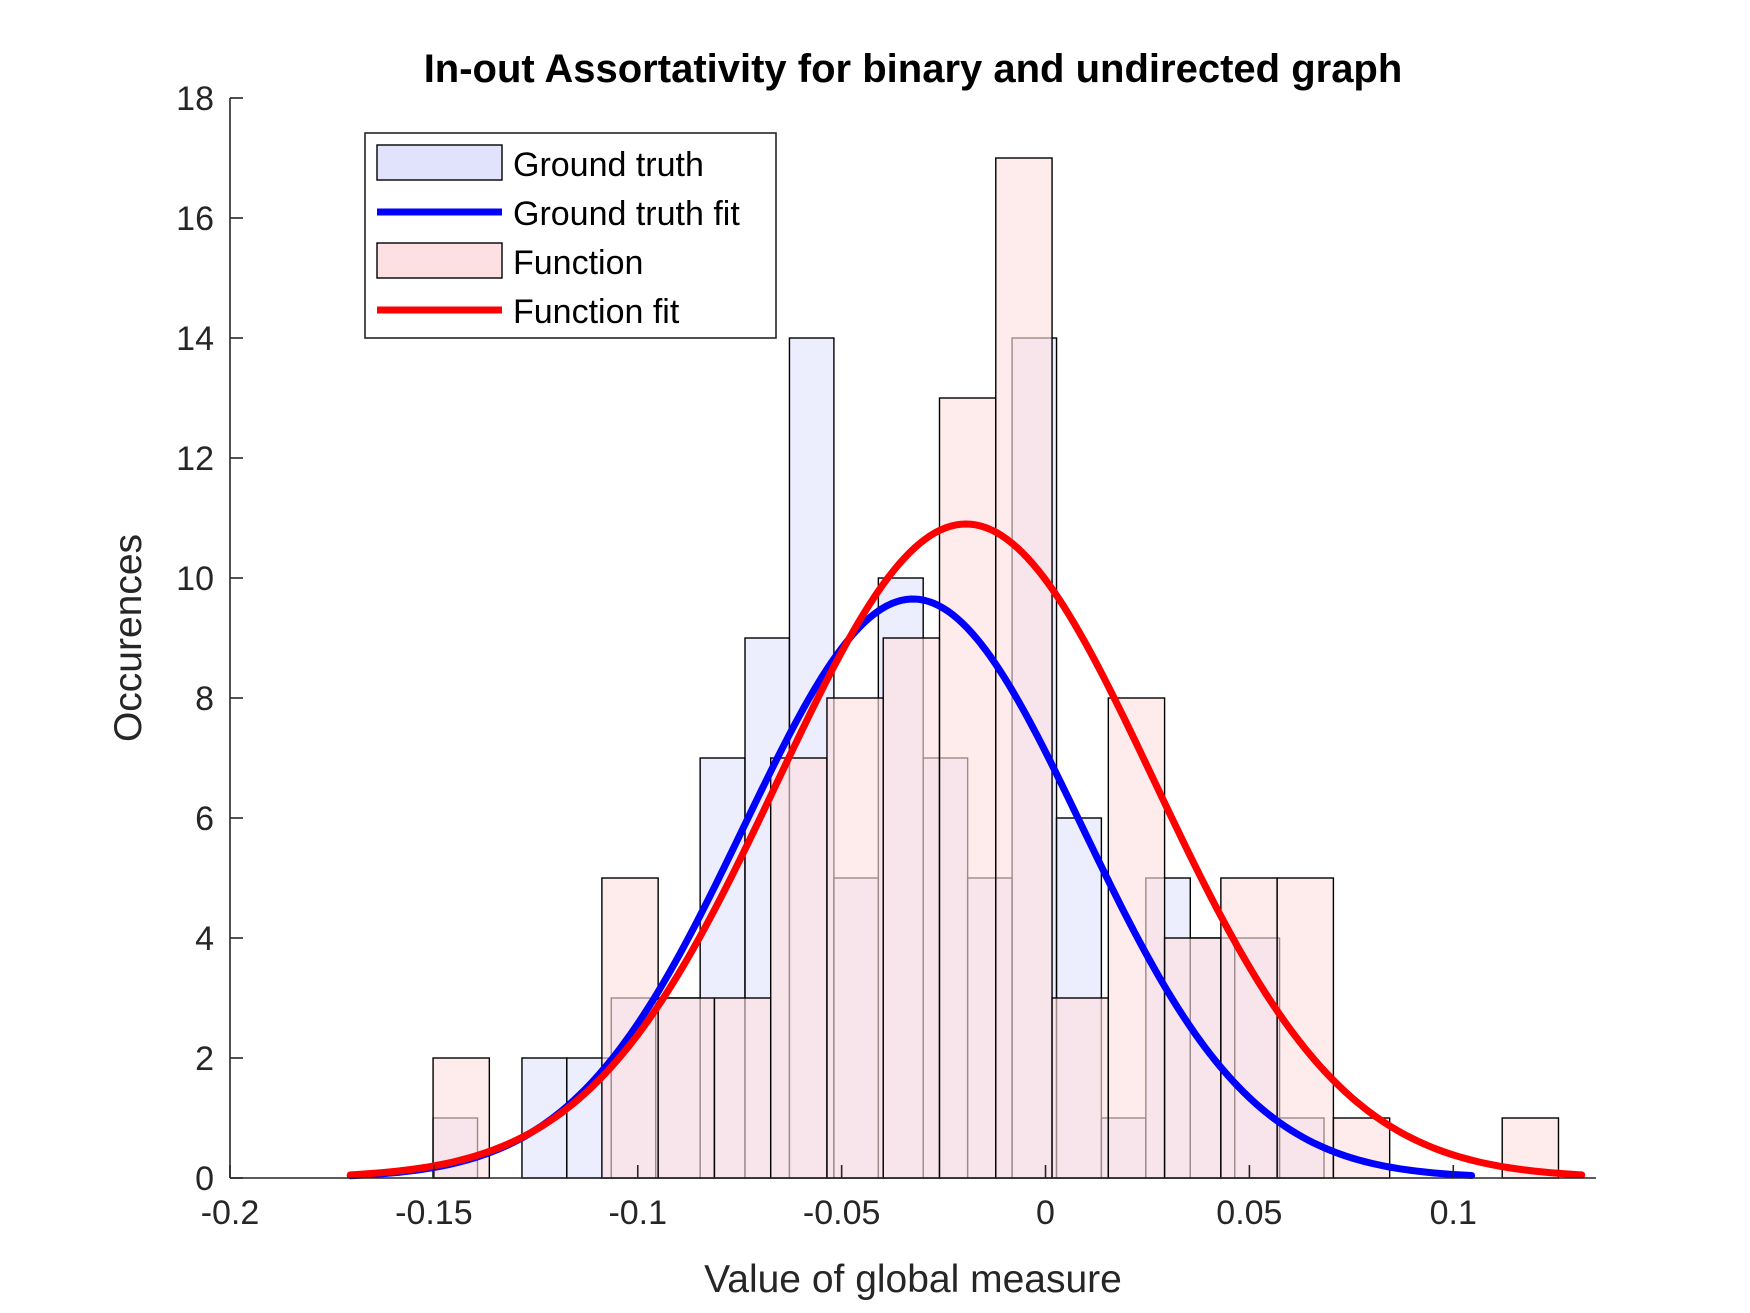 This screenshot has height=1313, width=1750. Describe the element at coordinates (608, 165) in the screenshot. I see `legend-label-ground-truth: Ground truth` at that location.